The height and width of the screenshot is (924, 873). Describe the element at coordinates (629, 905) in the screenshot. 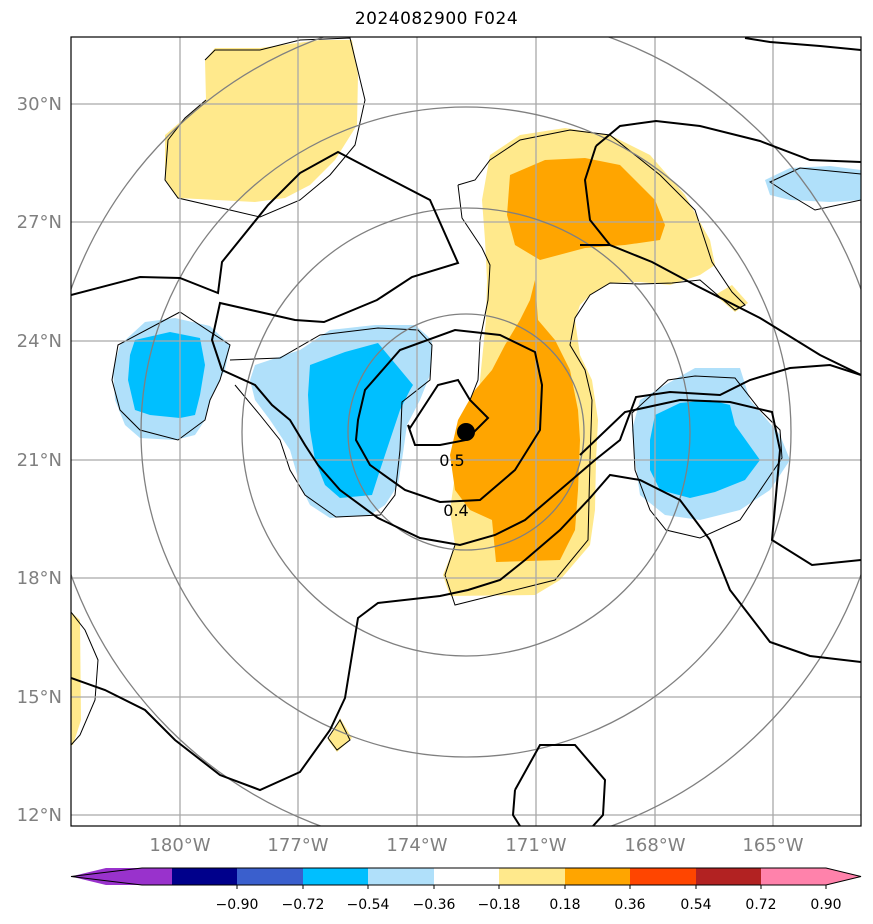

I see `colorbar-tick-label: 0.36` at that location.